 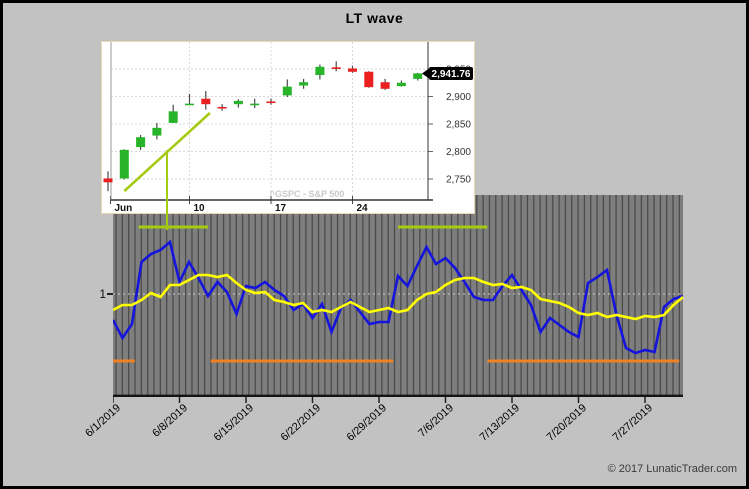 I want to click on x-axis-tick-label: 7/13/2019, so click(x=500, y=423).